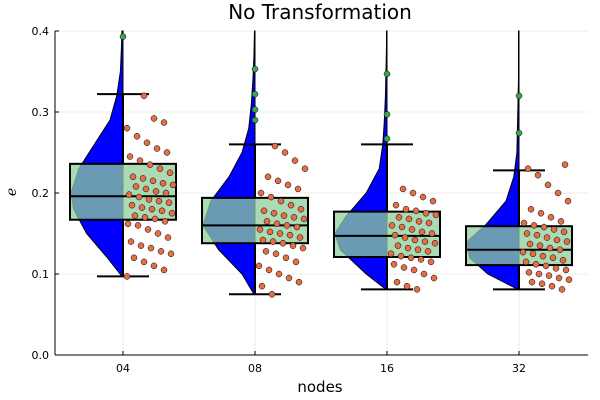 The height and width of the screenshot is (400, 600). What do you see at coordinates (41, 31) in the screenshot?
I see `y-tick-label: 0.4` at bounding box center [41, 31].